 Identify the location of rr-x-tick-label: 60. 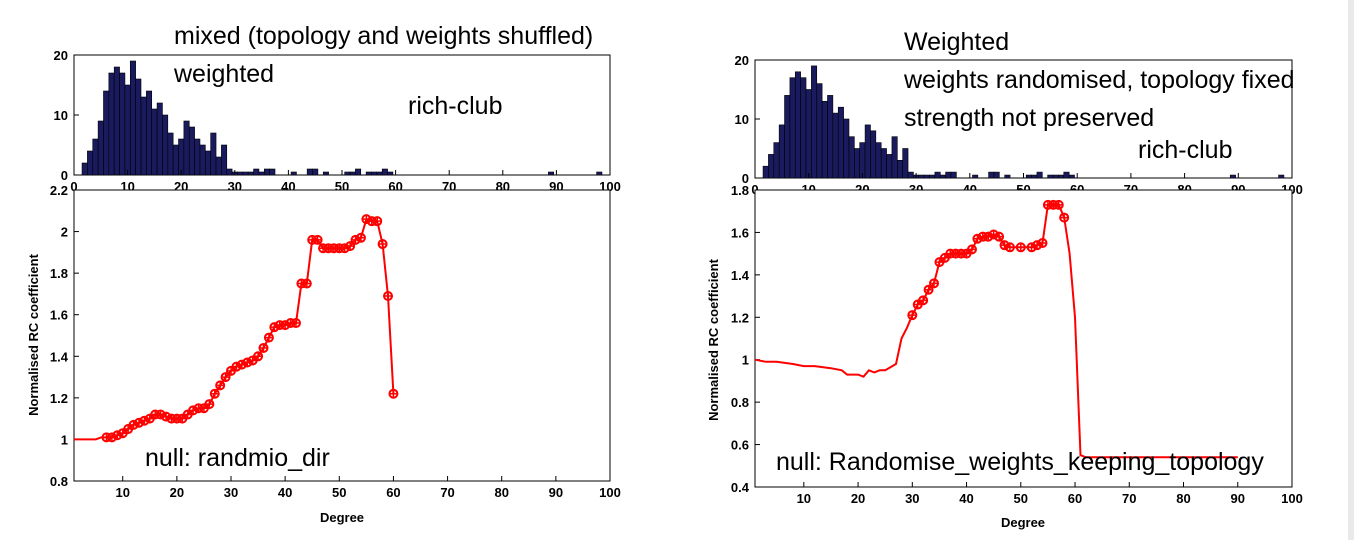
(1075, 498).